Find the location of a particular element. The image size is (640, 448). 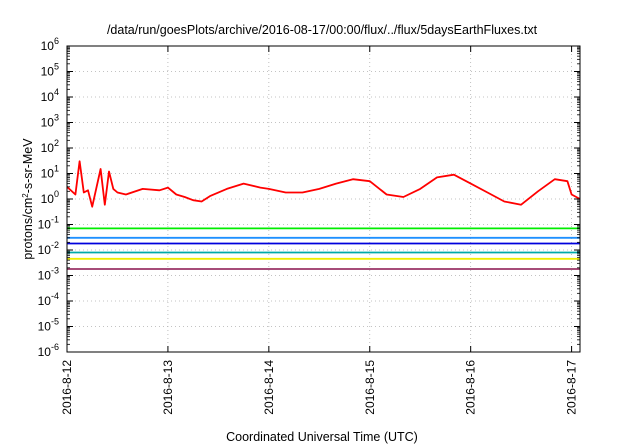

y-tick-label: 10⁻¹ is located at coordinates (48, 223).